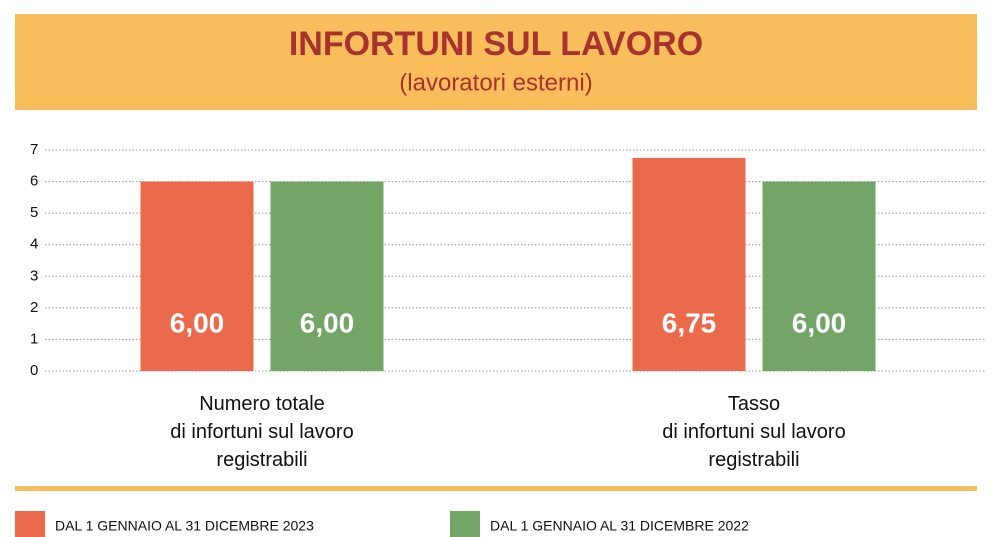  What do you see at coordinates (496, 488) in the screenshot?
I see `separator` at bounding box center [496, 488].